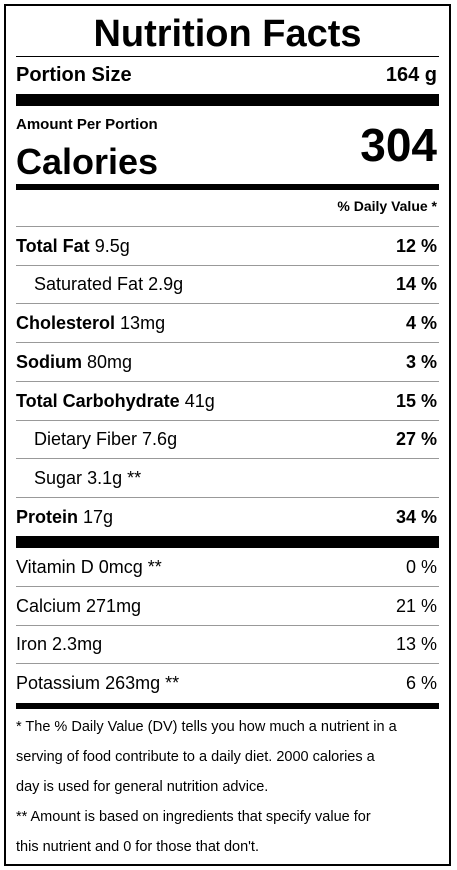 Image resolution: width=457 pixels, height=870 pixels. What do you see at coordinates (227, 362) in the screenshot?
I see `nutrient-row-sodium: Sodium 80mg 3 %` at bounding box center [227, 362].